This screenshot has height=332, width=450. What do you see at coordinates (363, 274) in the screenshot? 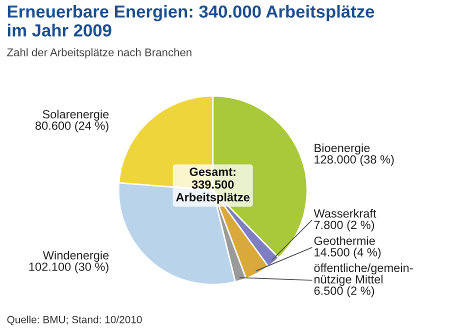
I see `slice-label: öffentliche/gemein- nützige Mittel` at bounding box center [363, 274].